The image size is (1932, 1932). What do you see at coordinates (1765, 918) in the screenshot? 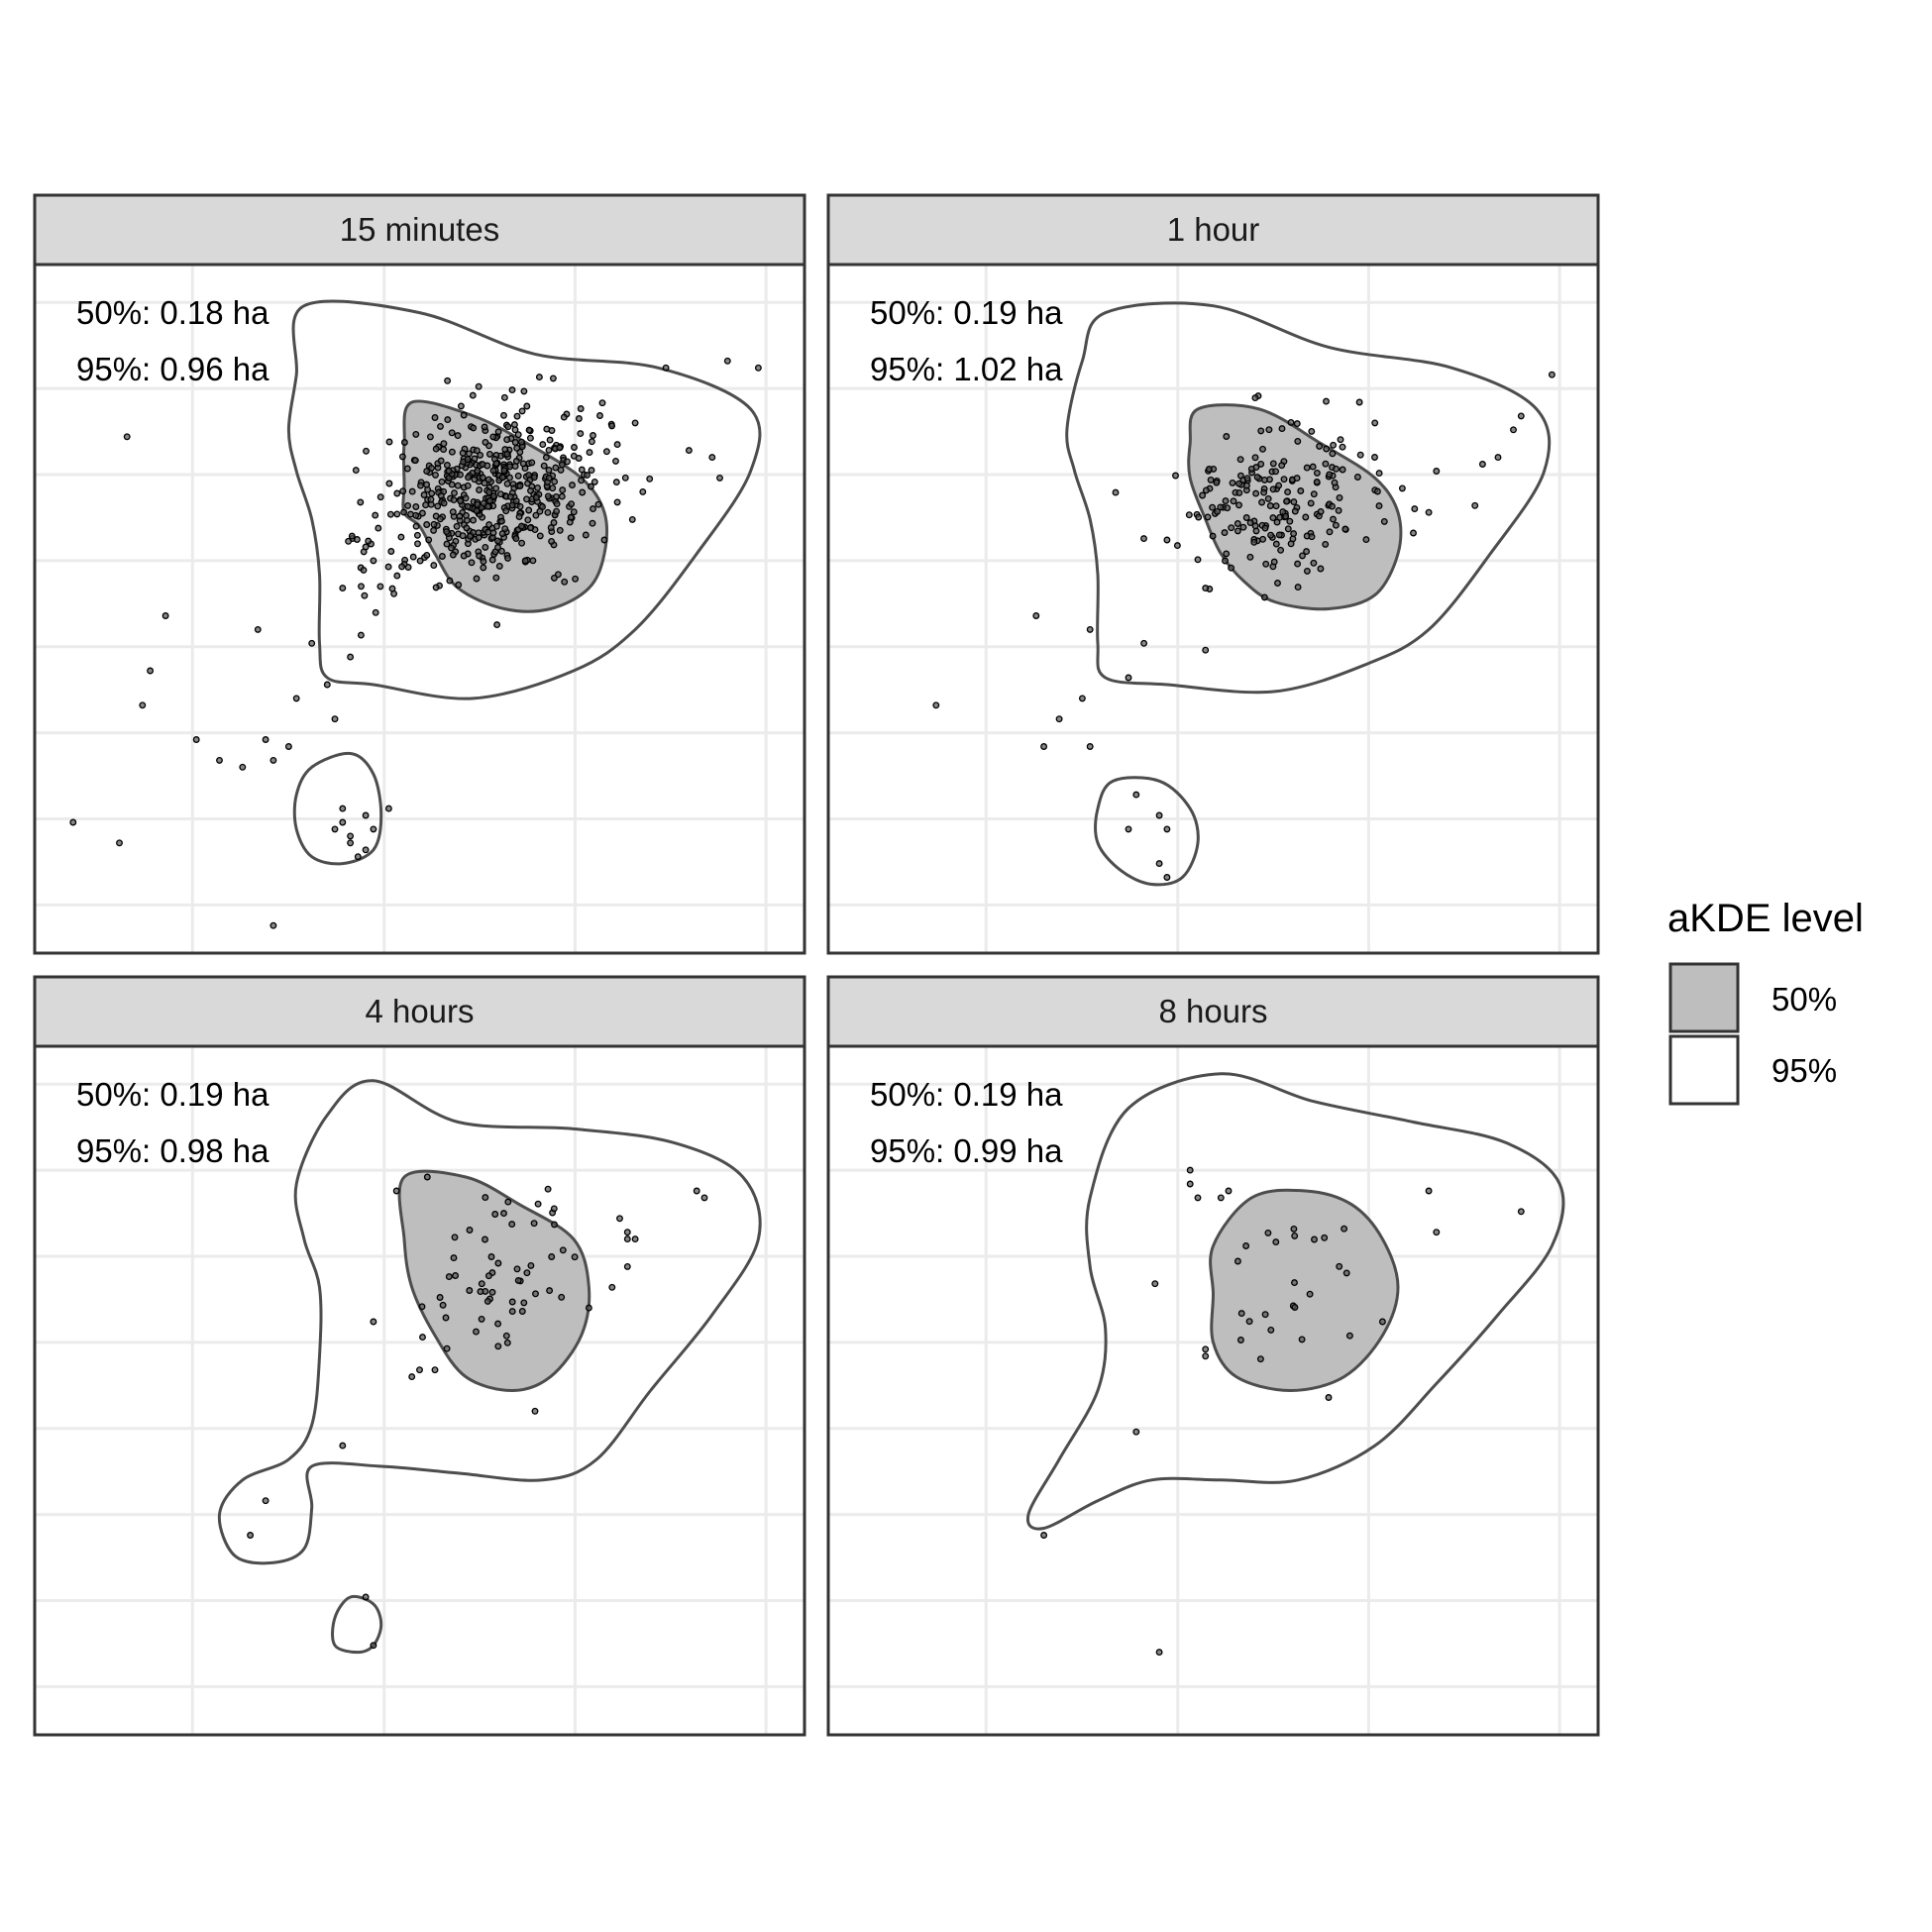
I see `legend-title: aKDE level` at bounding box center [1765, 918].